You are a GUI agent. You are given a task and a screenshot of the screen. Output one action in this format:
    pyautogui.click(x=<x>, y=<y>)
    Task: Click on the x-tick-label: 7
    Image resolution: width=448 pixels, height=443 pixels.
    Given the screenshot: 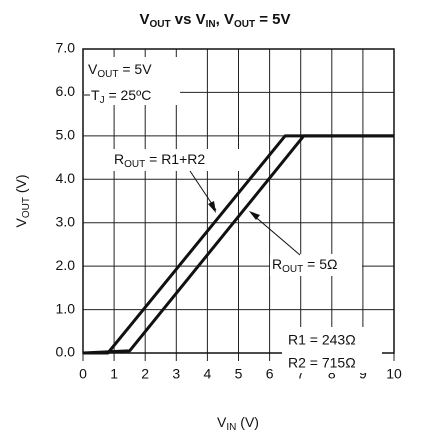 What is the action you would take?
    pyautogui.click(x=301, y=374)
    